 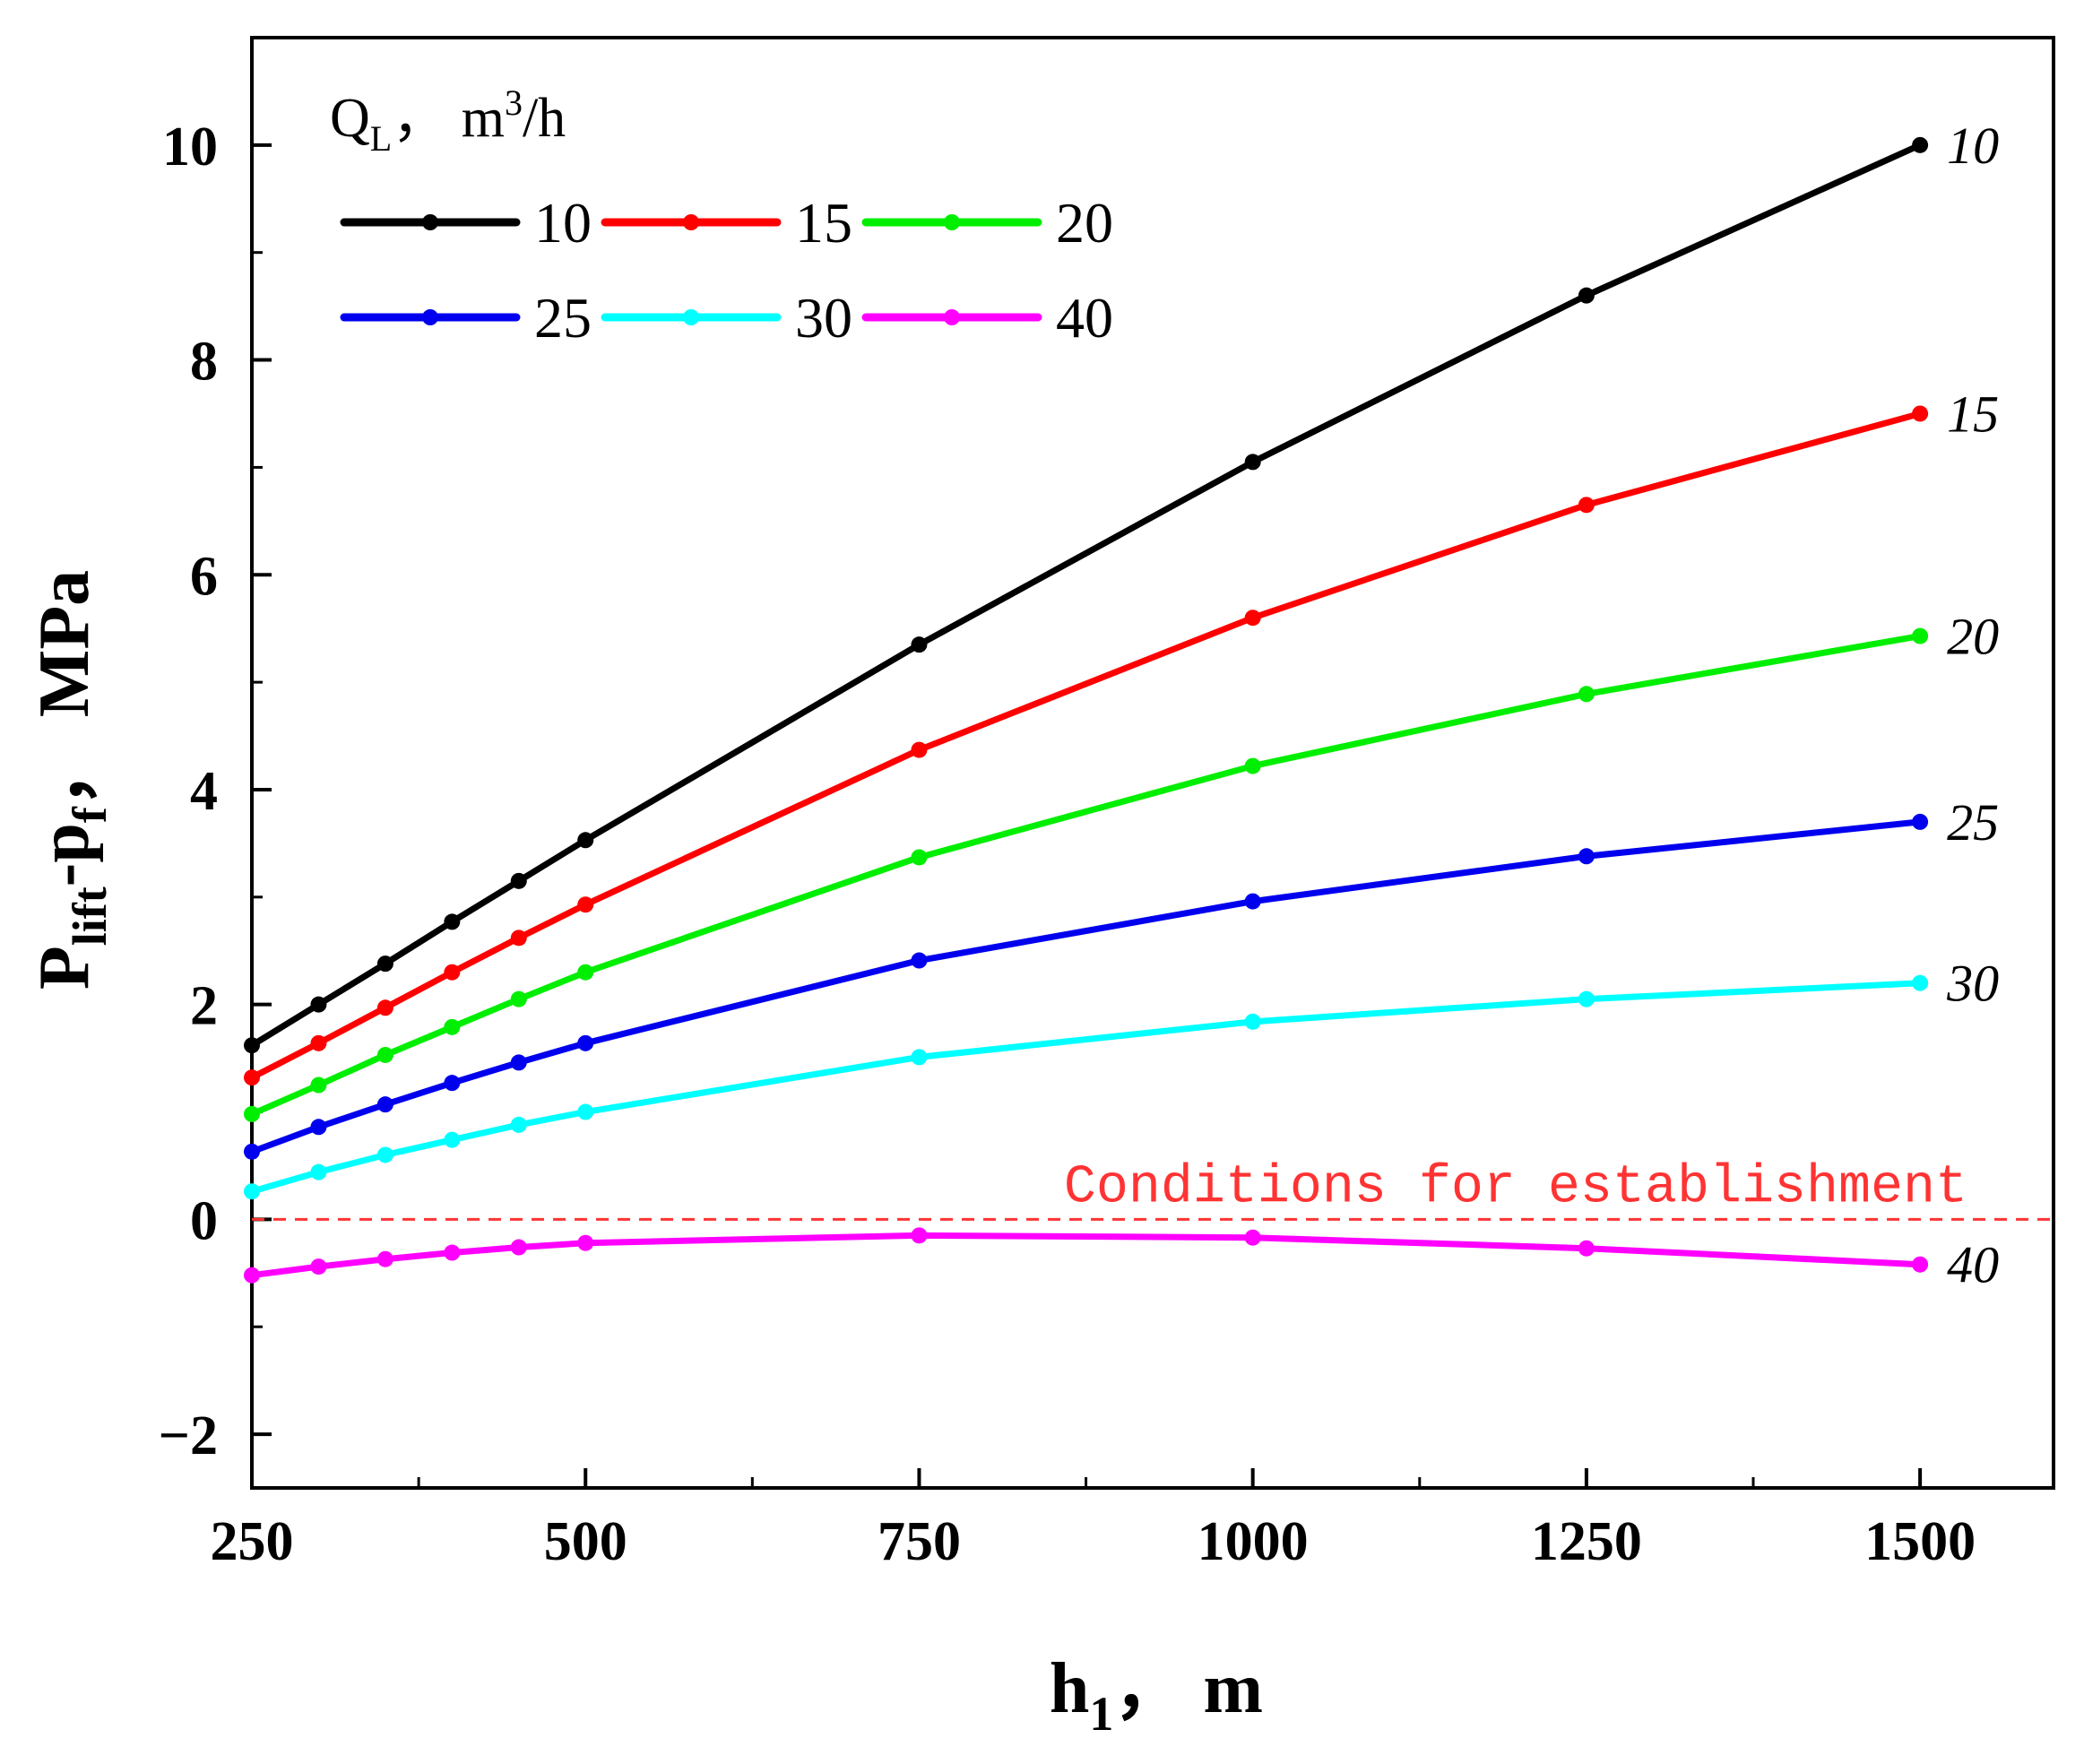 What do you see at coordinates (1973, 146) in the screenshot?
I see `series-end-label: 10` at bounding box center [1973, 146].